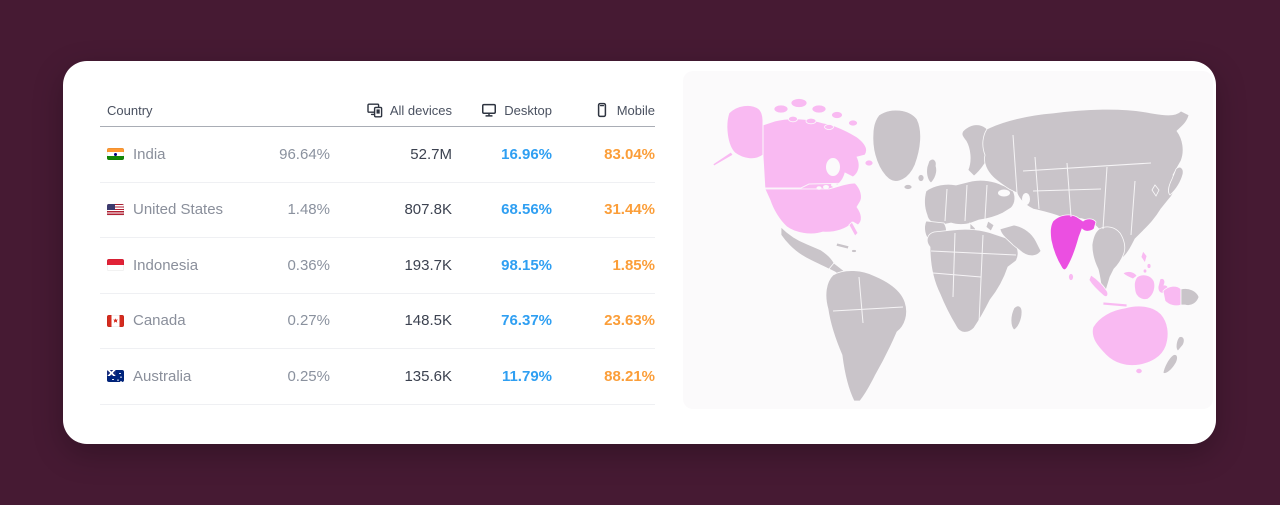  What do you see at coordinates (304, 154) in the screenshot?
I see `traffic-share-value: 96.64%` at bounding box center [304, 154].